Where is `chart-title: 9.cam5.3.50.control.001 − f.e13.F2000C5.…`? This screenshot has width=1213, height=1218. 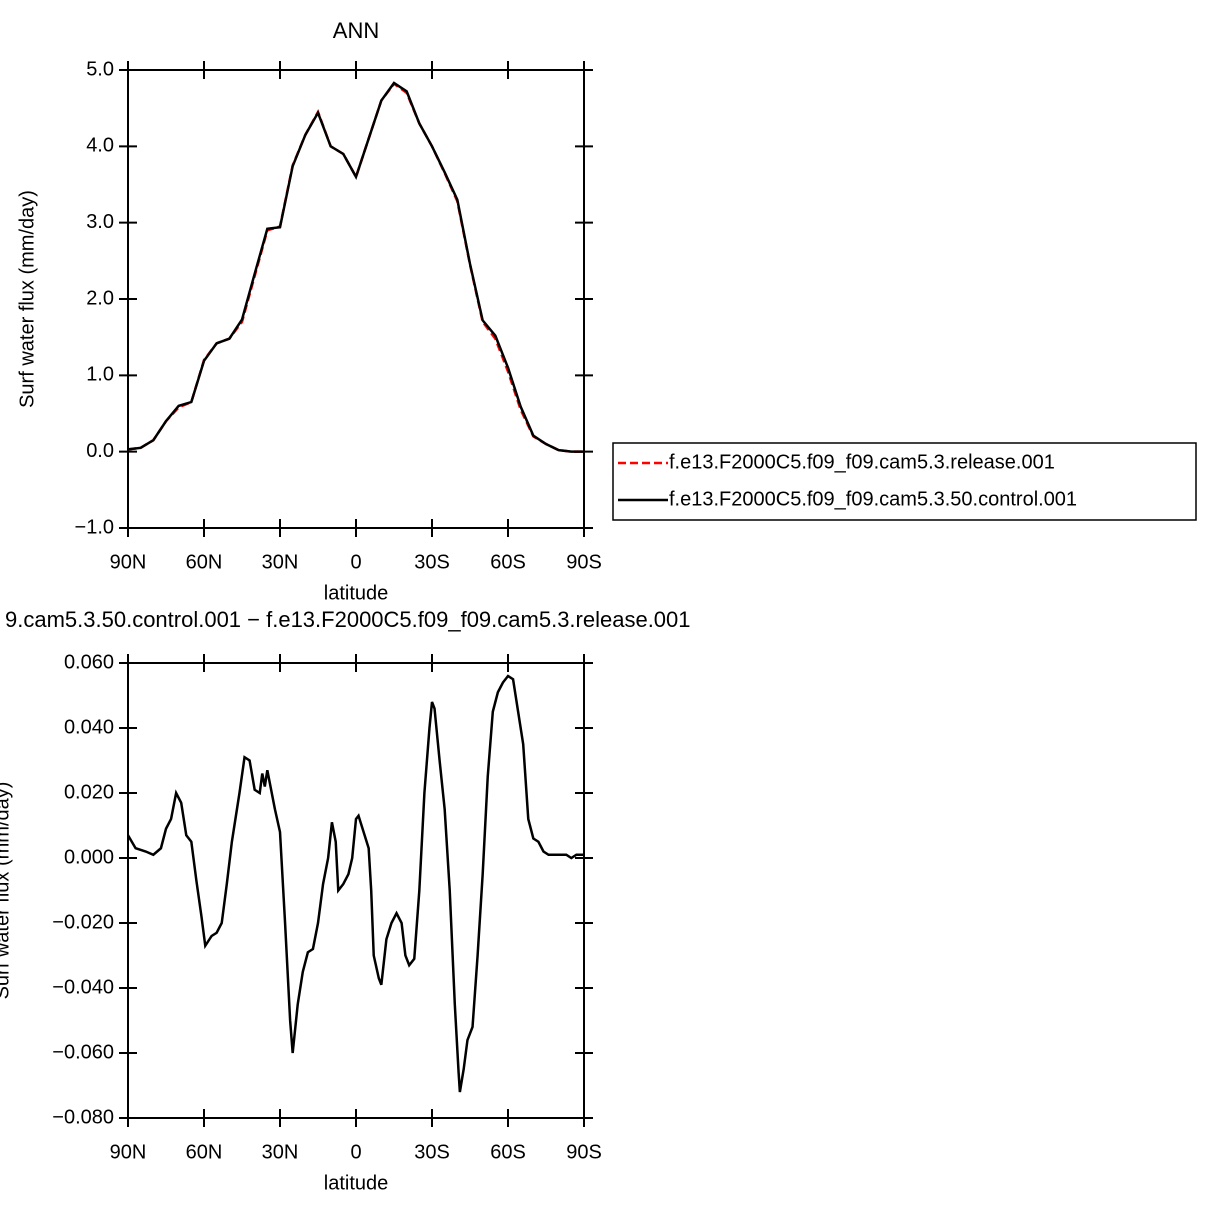 chart-title: 9.cam5.3.50.control.001 − f.e13.F2000C5.… is located at coordinates (348, 619).